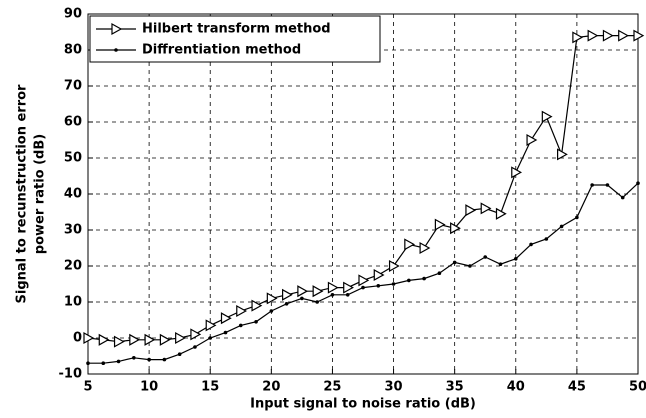  What do you see at coordinates (73, 194) in the screenshot?
I see `y-tick-label: 40` at bounding box center [73, 194].